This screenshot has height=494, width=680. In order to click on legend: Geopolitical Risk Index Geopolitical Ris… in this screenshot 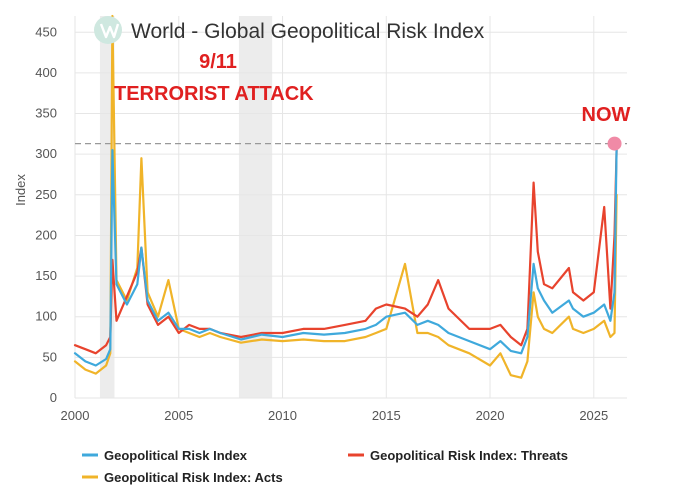, I will do `click(325, 466)`.